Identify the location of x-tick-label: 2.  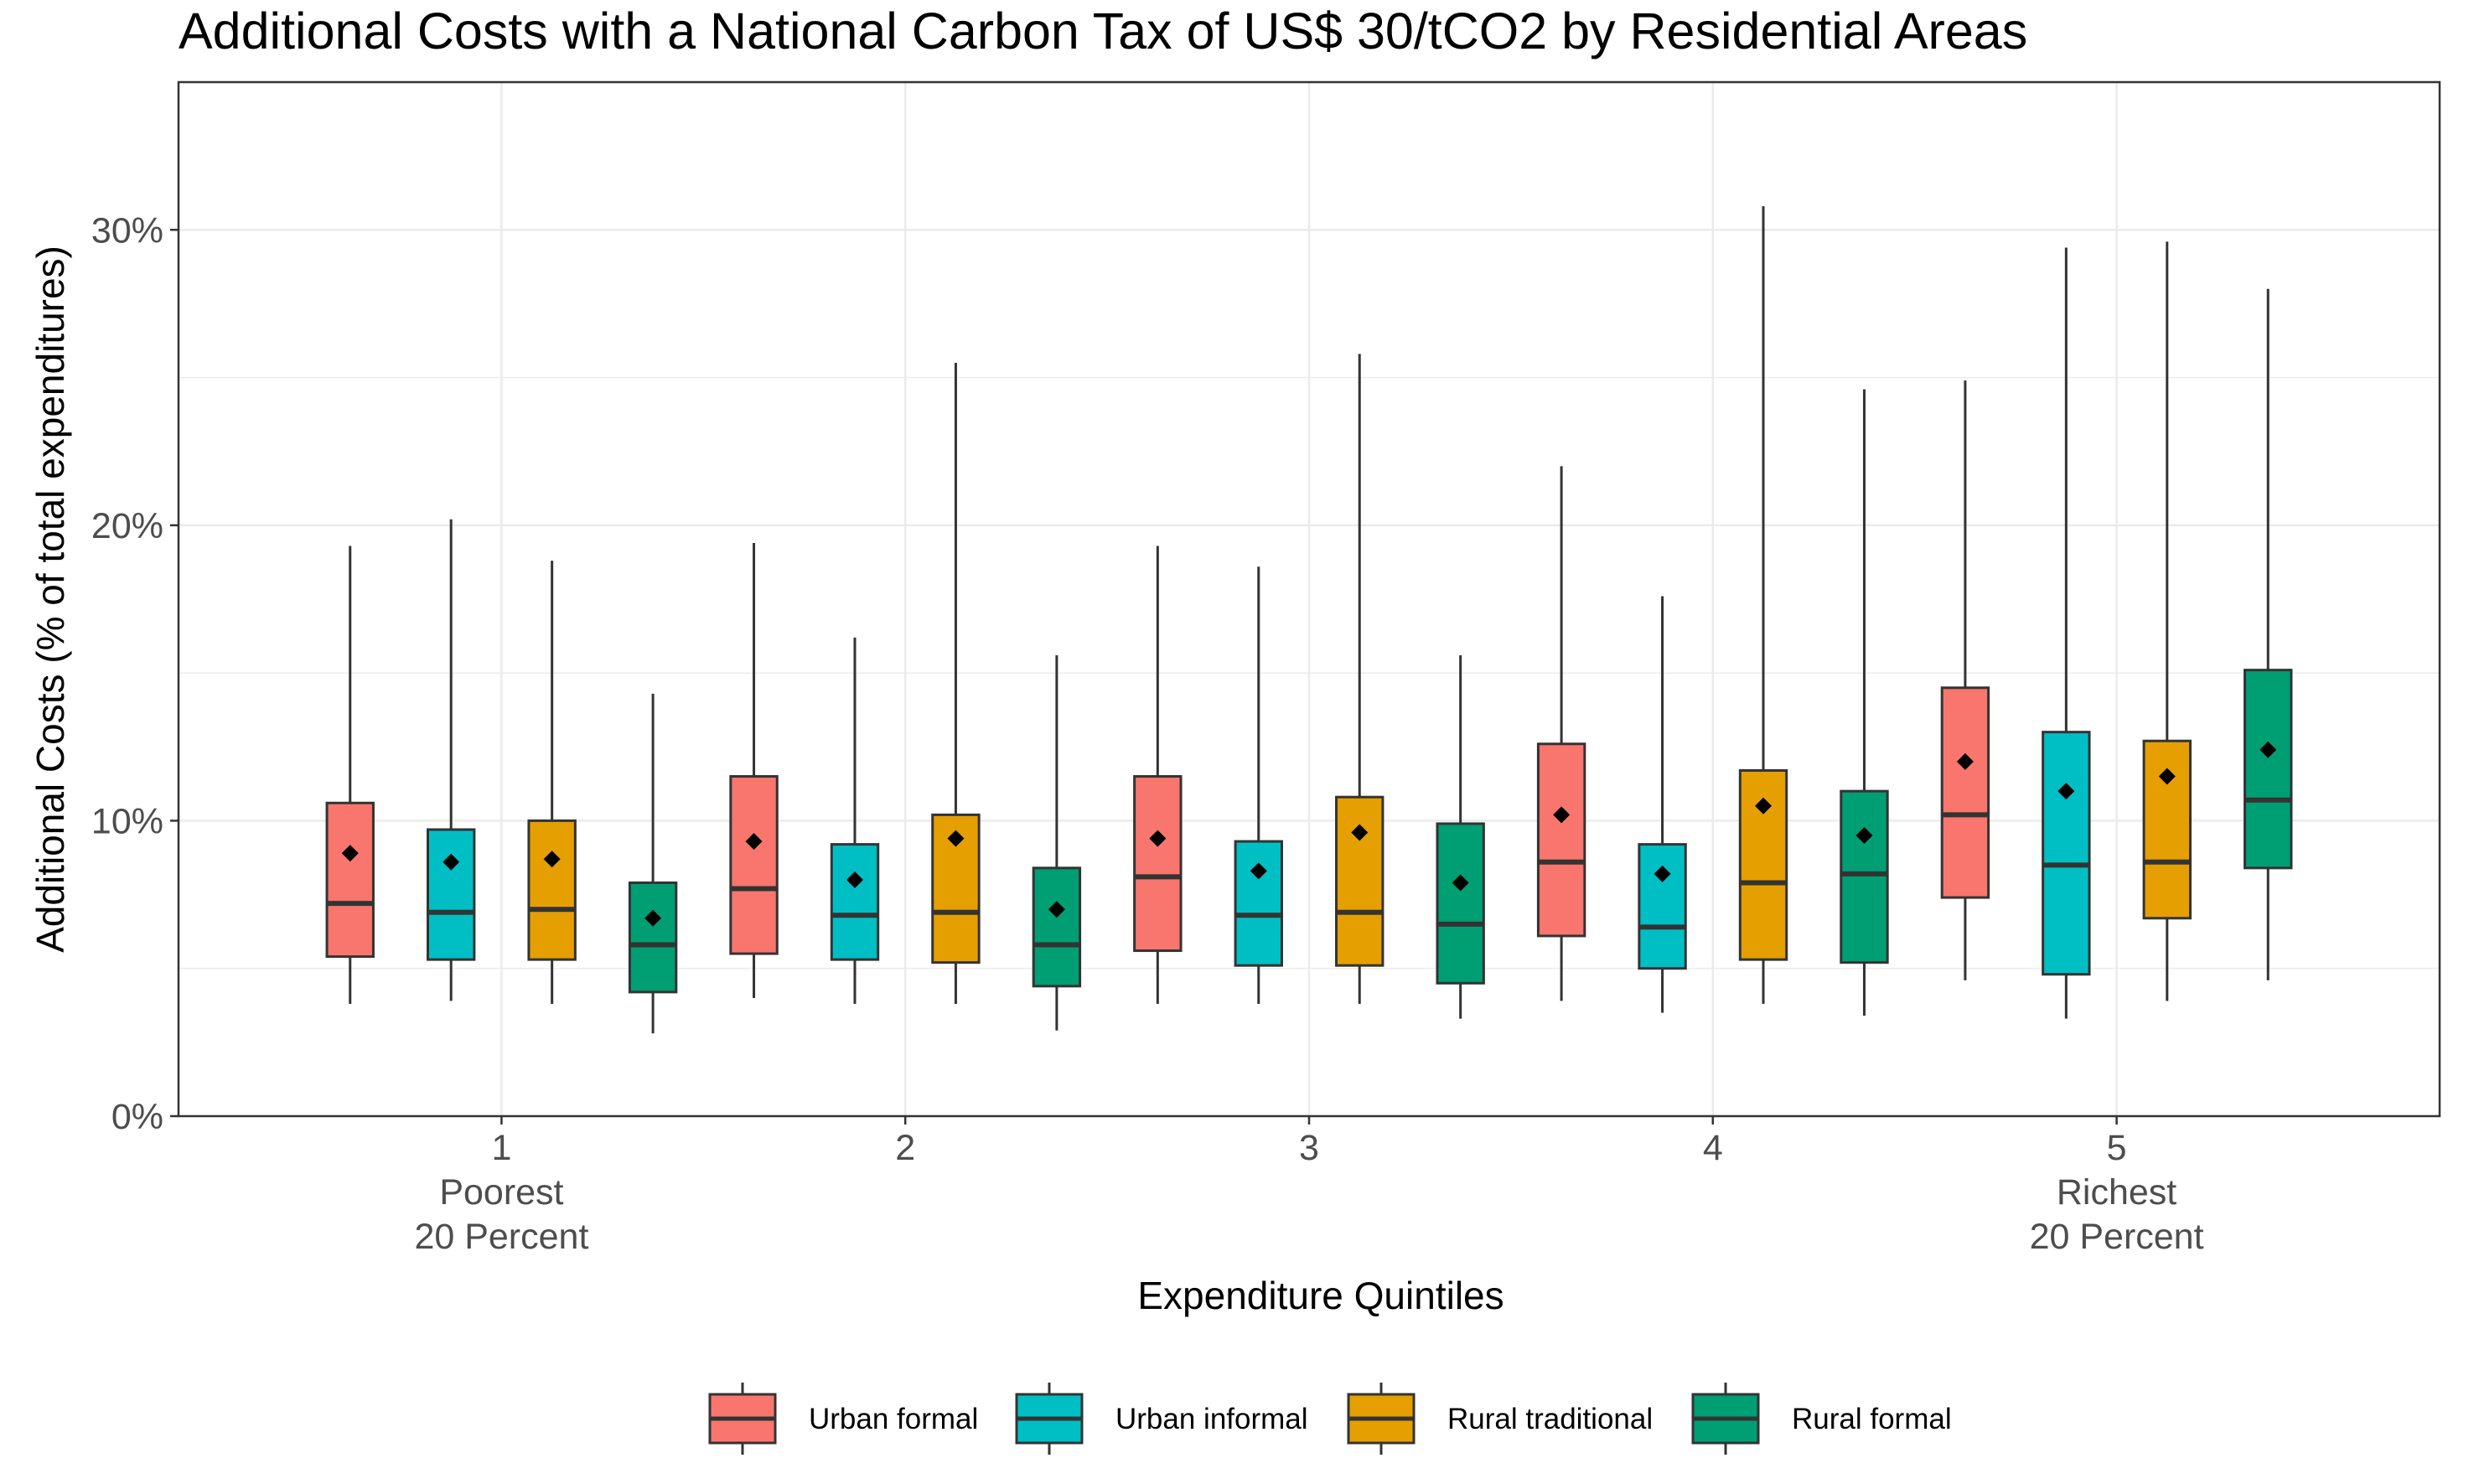
(905, 1148).